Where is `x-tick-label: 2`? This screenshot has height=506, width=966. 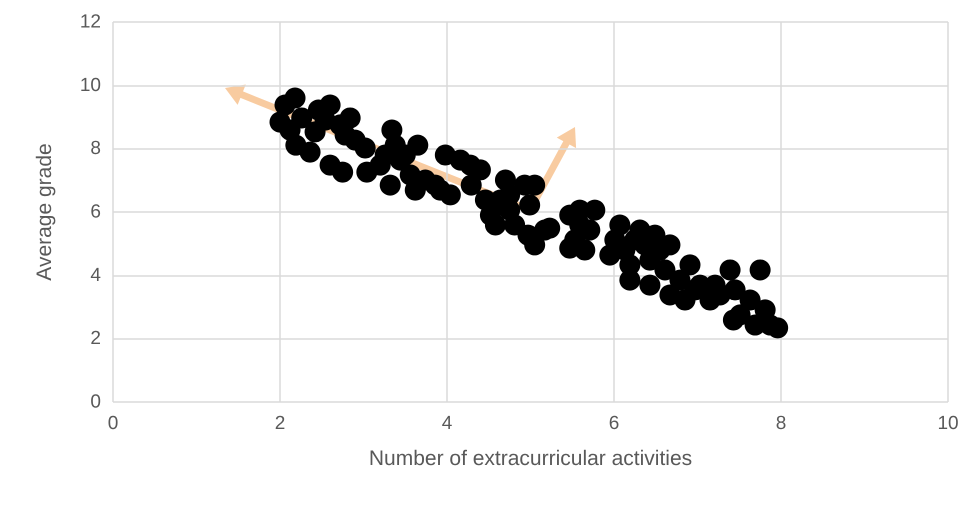 x-tick-label: 2 is located at coordinates (280, 423).